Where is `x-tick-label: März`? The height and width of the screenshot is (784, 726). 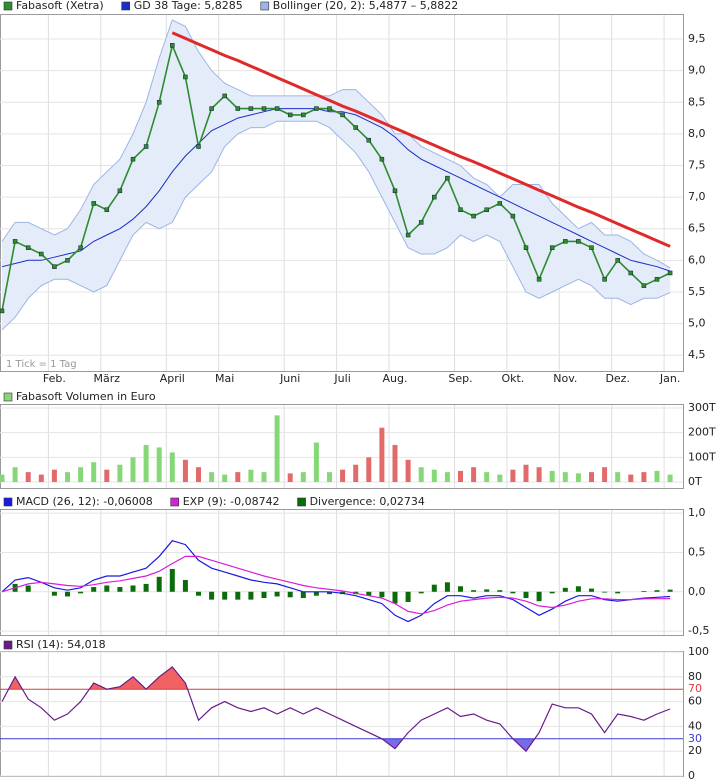
x-tick-label: März is located at coordinates (107, 378).